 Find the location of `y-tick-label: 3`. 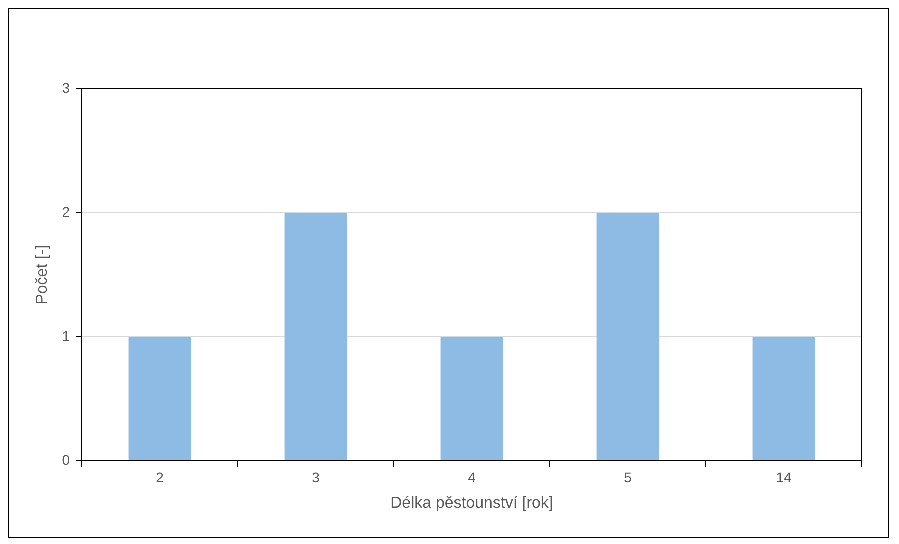

y-tick-label: 3 is located at coordinates (66, 88).